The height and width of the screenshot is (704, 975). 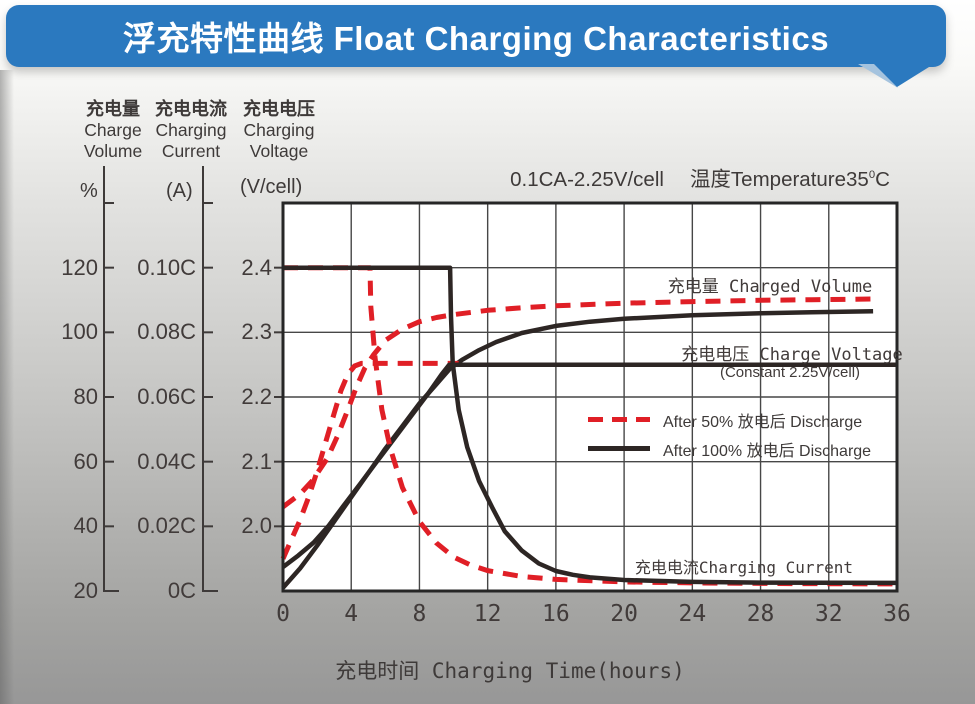 I want to click on axis-header-en: Volume, so click(x=113, y=151).